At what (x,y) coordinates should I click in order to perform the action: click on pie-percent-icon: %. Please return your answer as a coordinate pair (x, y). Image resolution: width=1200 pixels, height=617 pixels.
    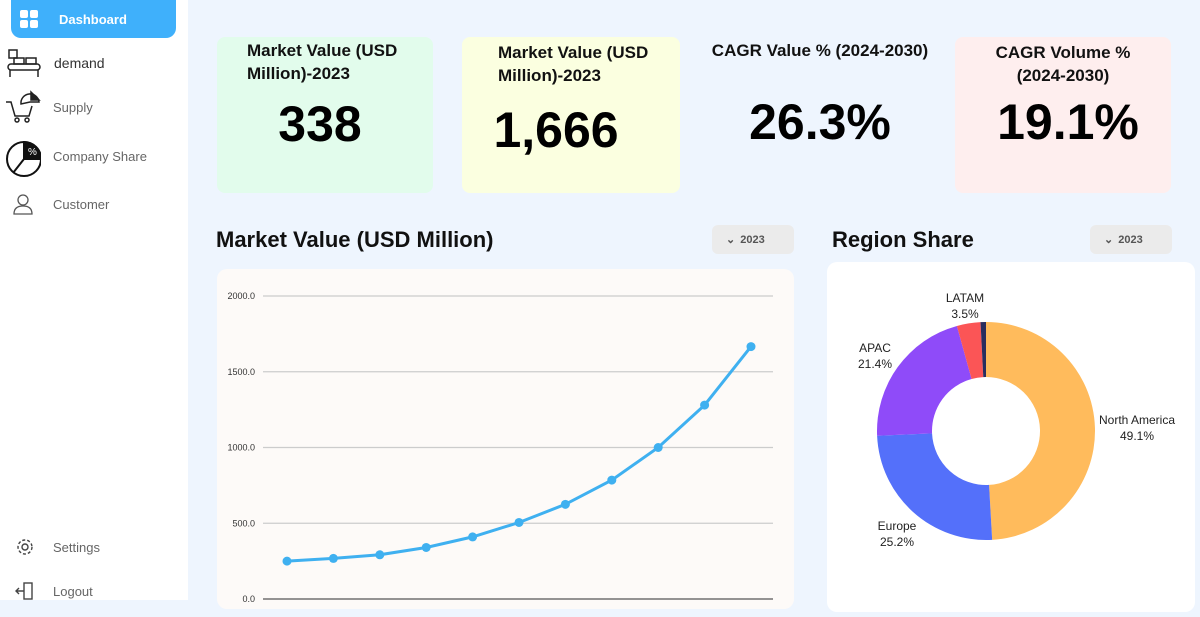
    Looking at the image, I should click on (23, 159).